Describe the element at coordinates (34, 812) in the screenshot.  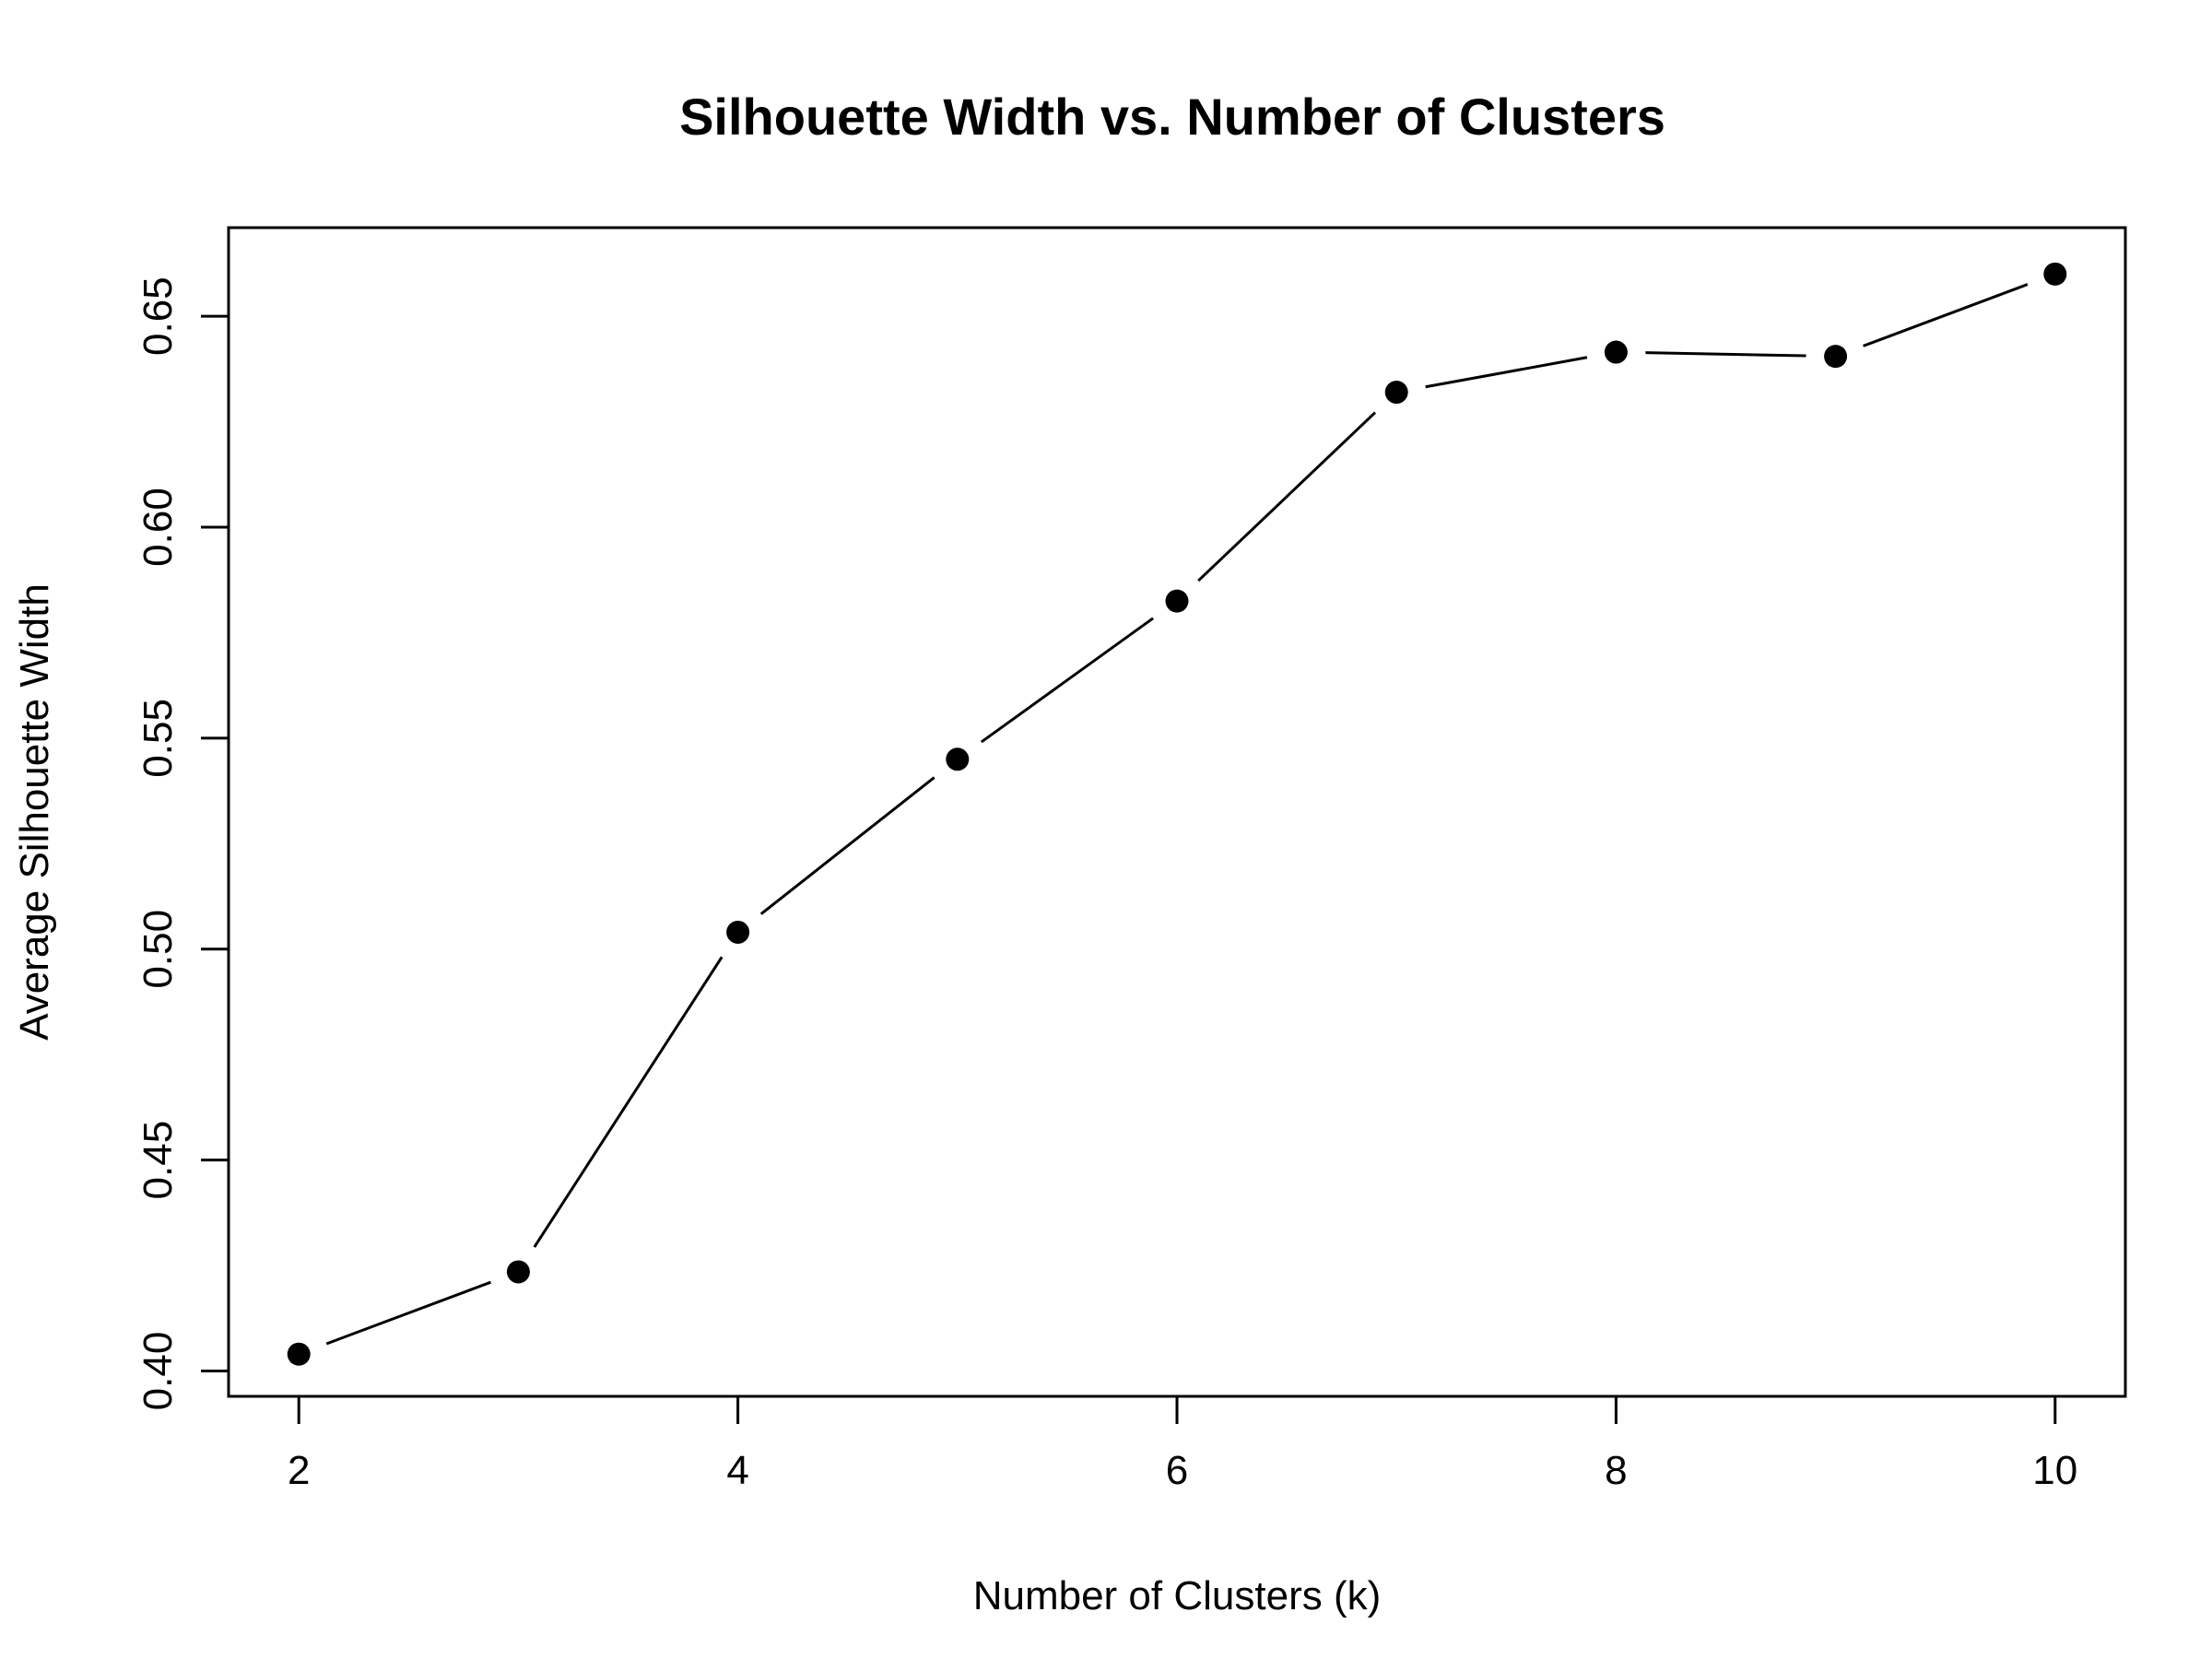
I see `y-axis-label: Average Silhouette Width` at that location.